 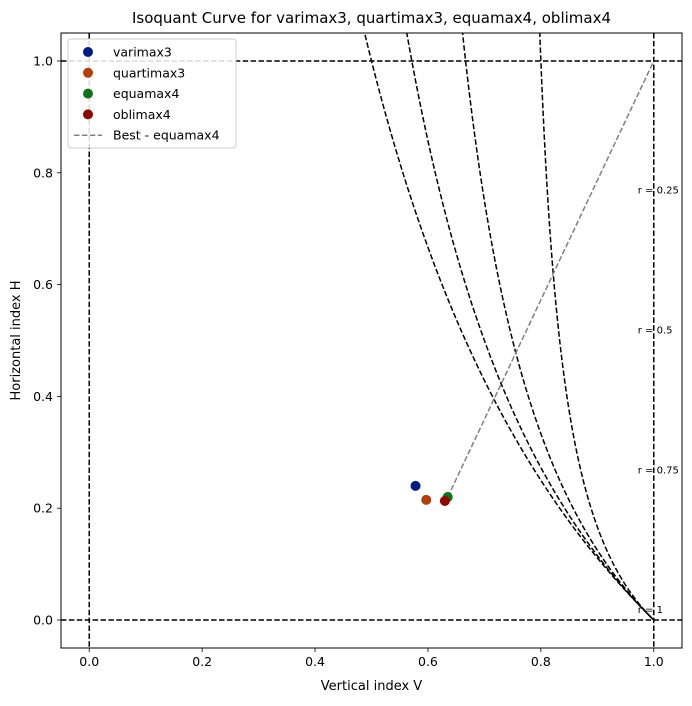 What do you see at coordinates (658, 470) in the screenshot?
I see `isoquant-label-r-0-75: r = 0.75` at bounding box center [658, 470].